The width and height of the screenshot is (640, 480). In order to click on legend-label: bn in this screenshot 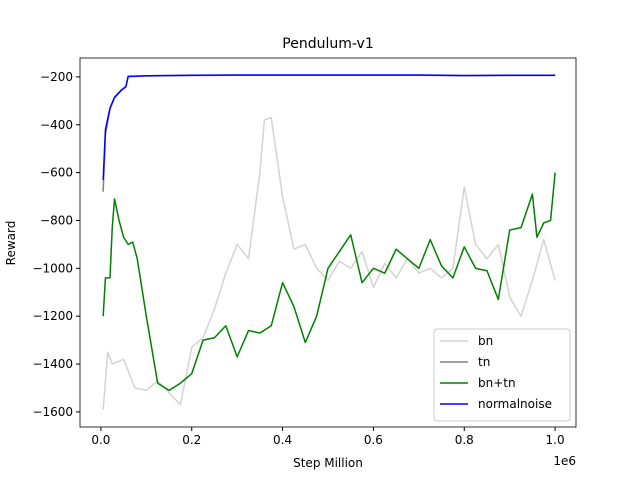, I will do `click(485, 341)`.